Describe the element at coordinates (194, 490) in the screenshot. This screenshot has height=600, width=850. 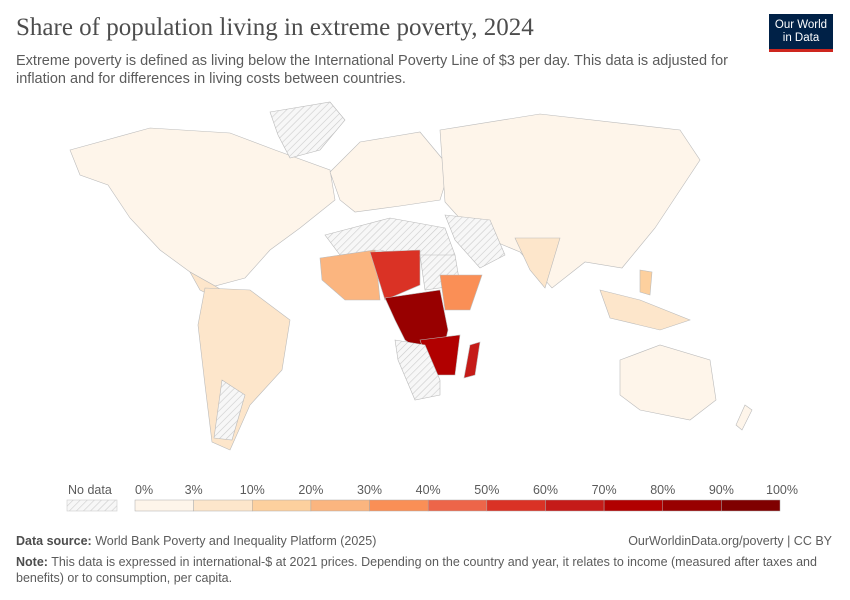
I see `legend-tick-label: 3%` at that location.